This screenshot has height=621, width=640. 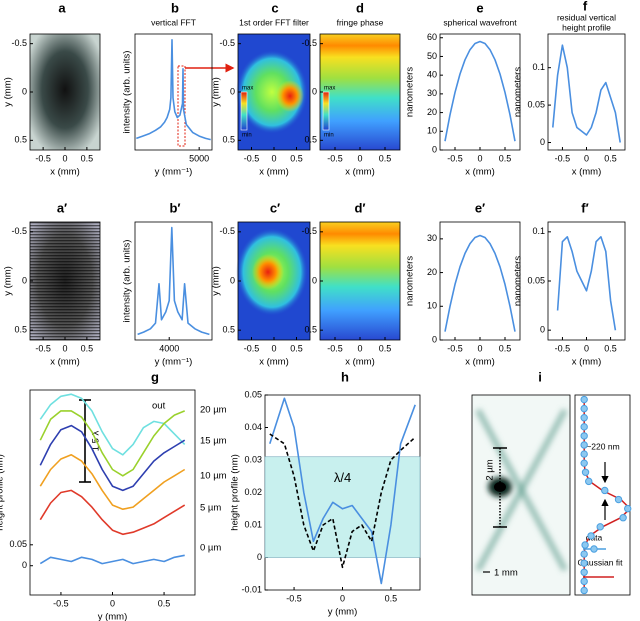 What do you see at coordinates (329, 136) in the screenshot?
I see `colorbar-label: min` at bounding box center [329, 136].